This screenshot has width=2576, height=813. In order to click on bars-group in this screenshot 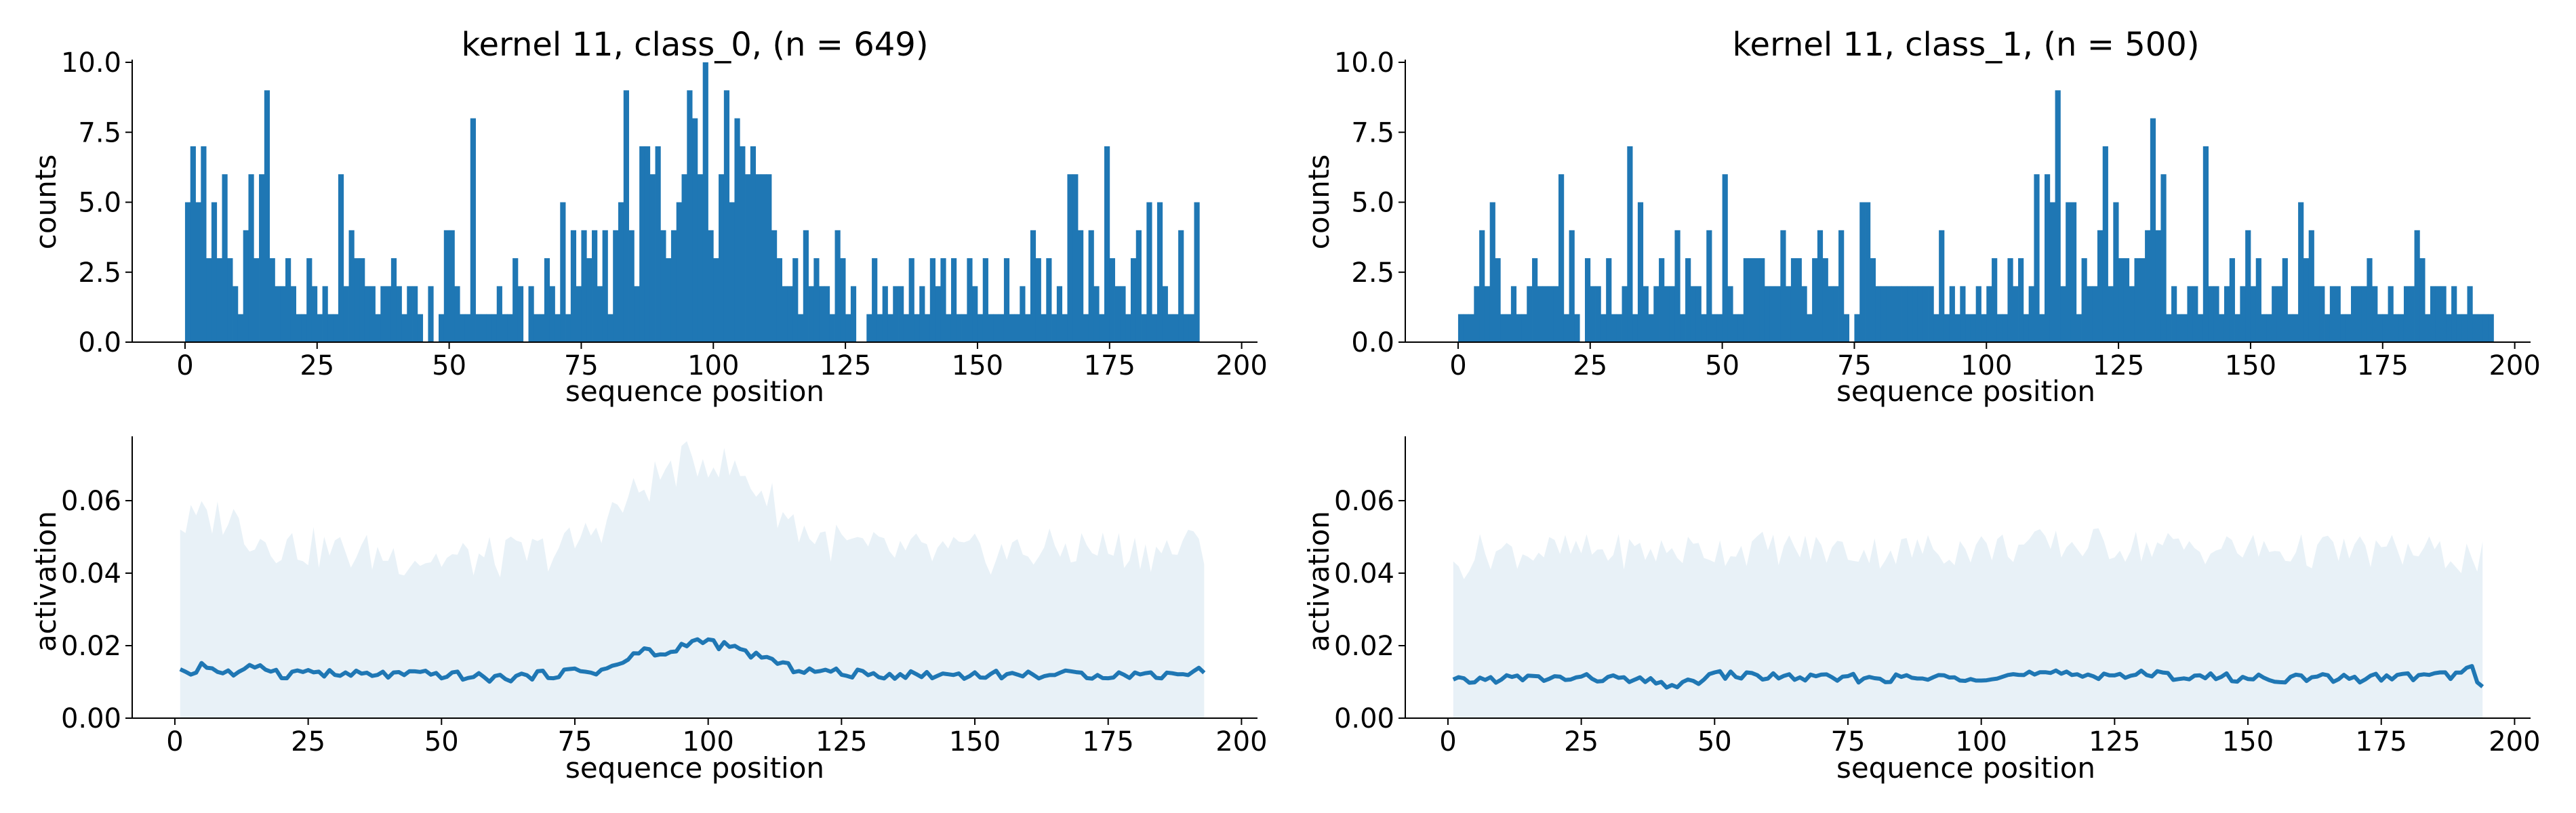, I will do `click(692, 202)`.